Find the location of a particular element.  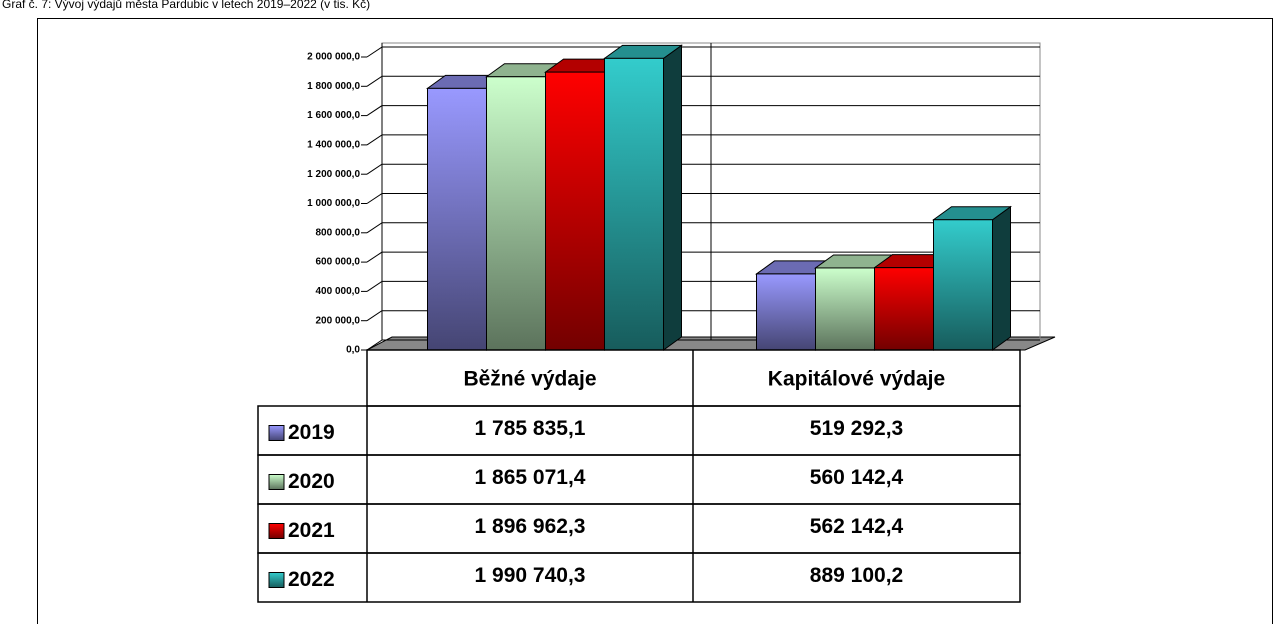

y-tick-label: 1 400 000,0 is located at coordinates (333, 145).